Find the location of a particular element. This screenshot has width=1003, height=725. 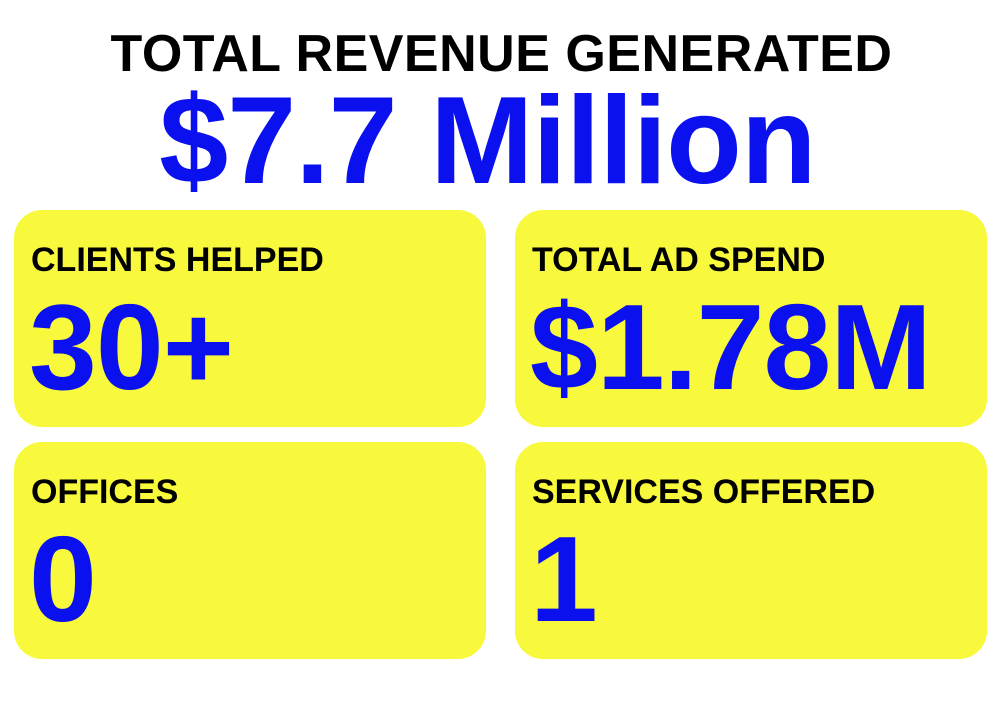

headline-value: $7.7 Million is located at coordinates (487, 141).